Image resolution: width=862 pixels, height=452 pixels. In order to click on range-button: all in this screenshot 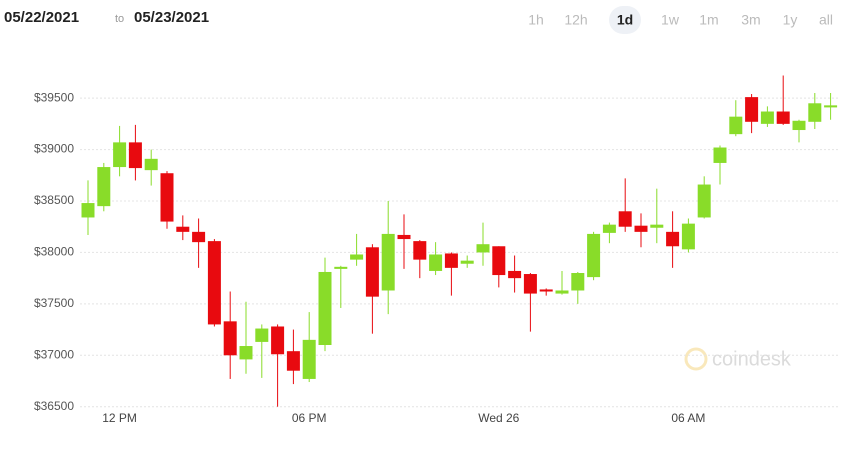, I will do `click(826, 20)`.